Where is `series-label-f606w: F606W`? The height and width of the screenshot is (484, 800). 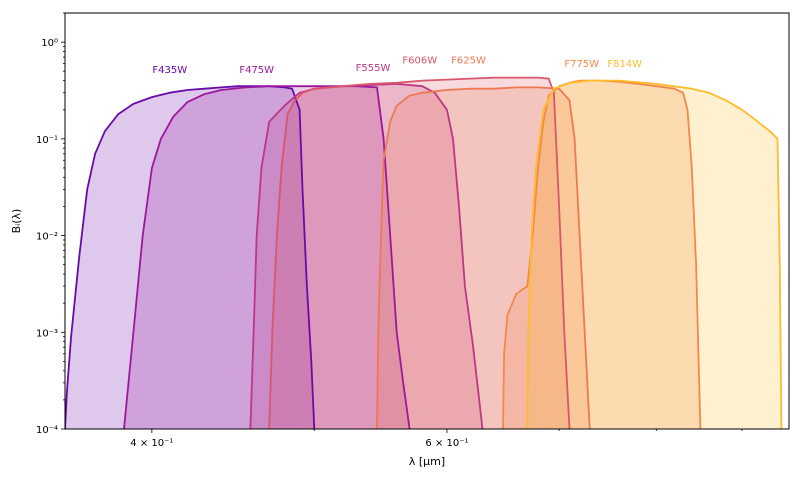 series-label-f606w: F606W is located at coordinates (419, 61).